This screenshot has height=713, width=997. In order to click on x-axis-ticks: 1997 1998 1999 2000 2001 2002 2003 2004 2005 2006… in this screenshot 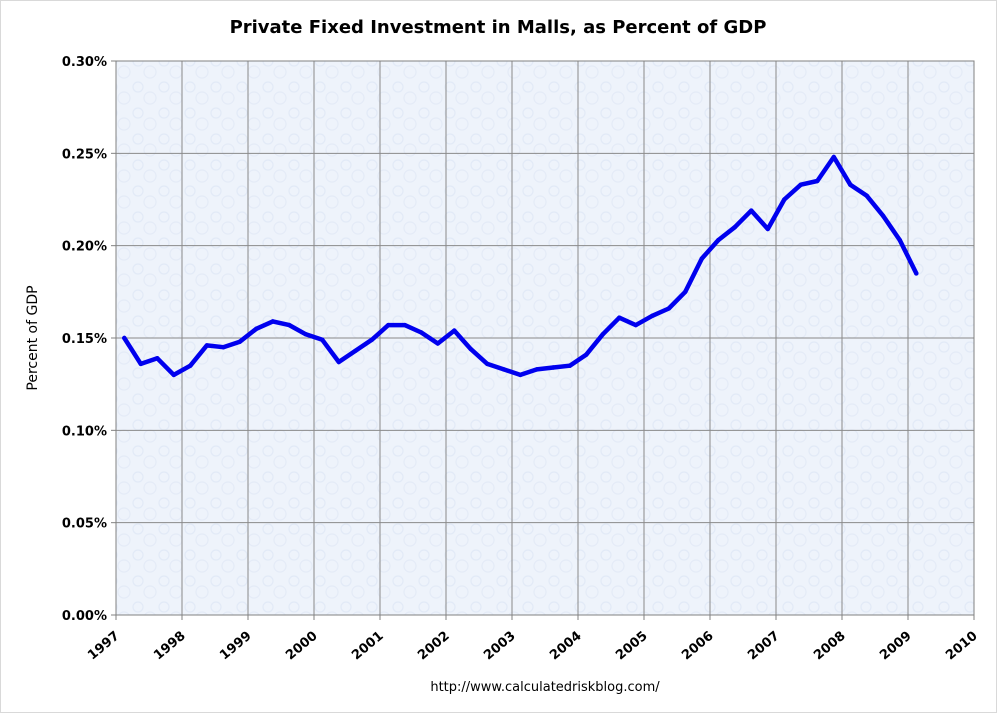, I will do `click(533, 639)`.